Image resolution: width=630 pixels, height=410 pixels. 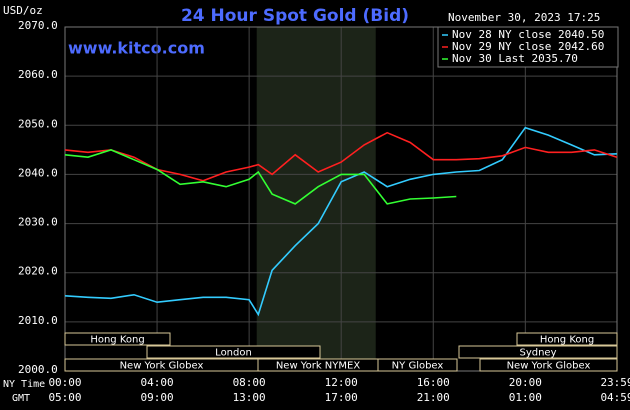 What do you see at coordinates (433, 382) in the screenshot?
I see `x-tick-label: 16:00` at bounding box center [433, 382].